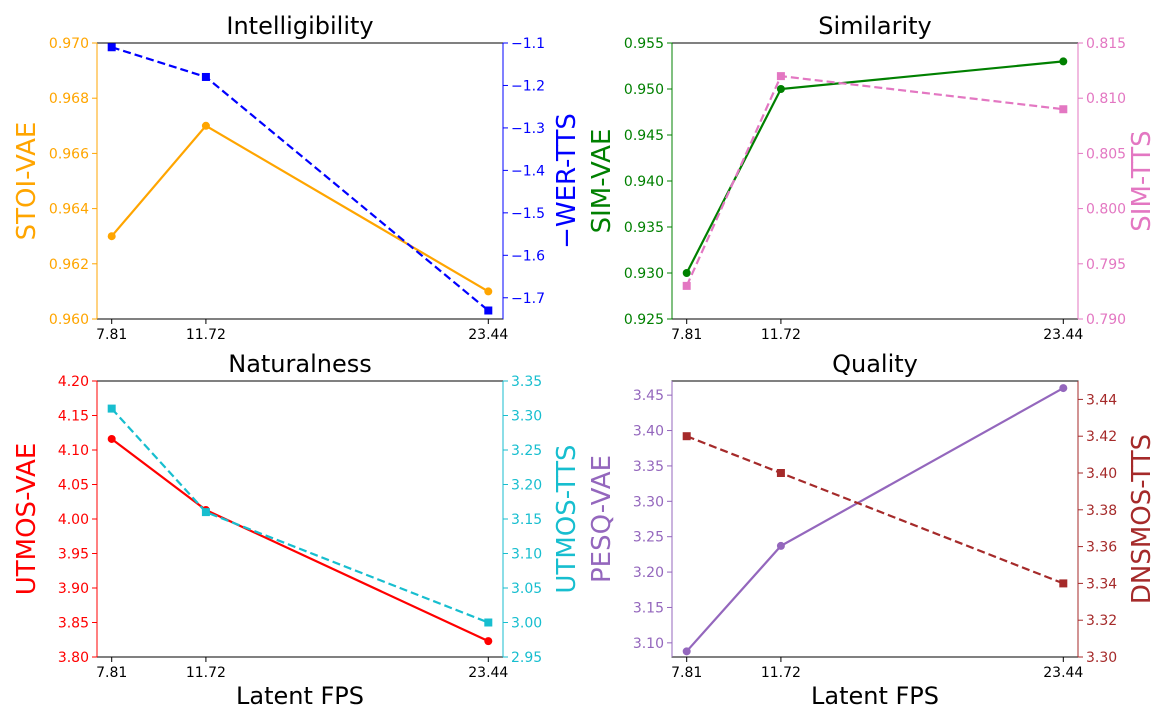 This screenshot has height=720, width=1171. I want to click on right-y-axis-label: SIM-TTS, so click(1142, 180).